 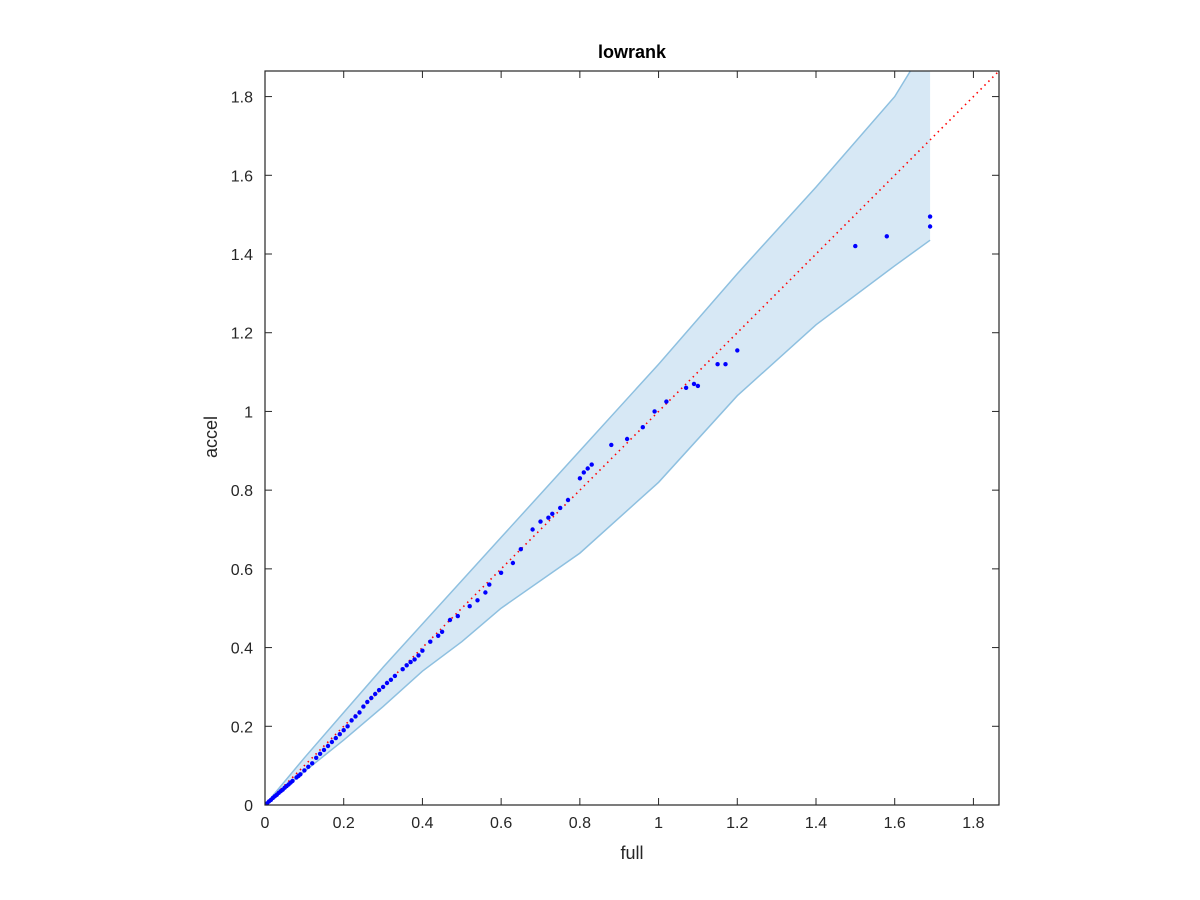 I want to click on y-tick-label: 0.2, so click(x=242, y=727).